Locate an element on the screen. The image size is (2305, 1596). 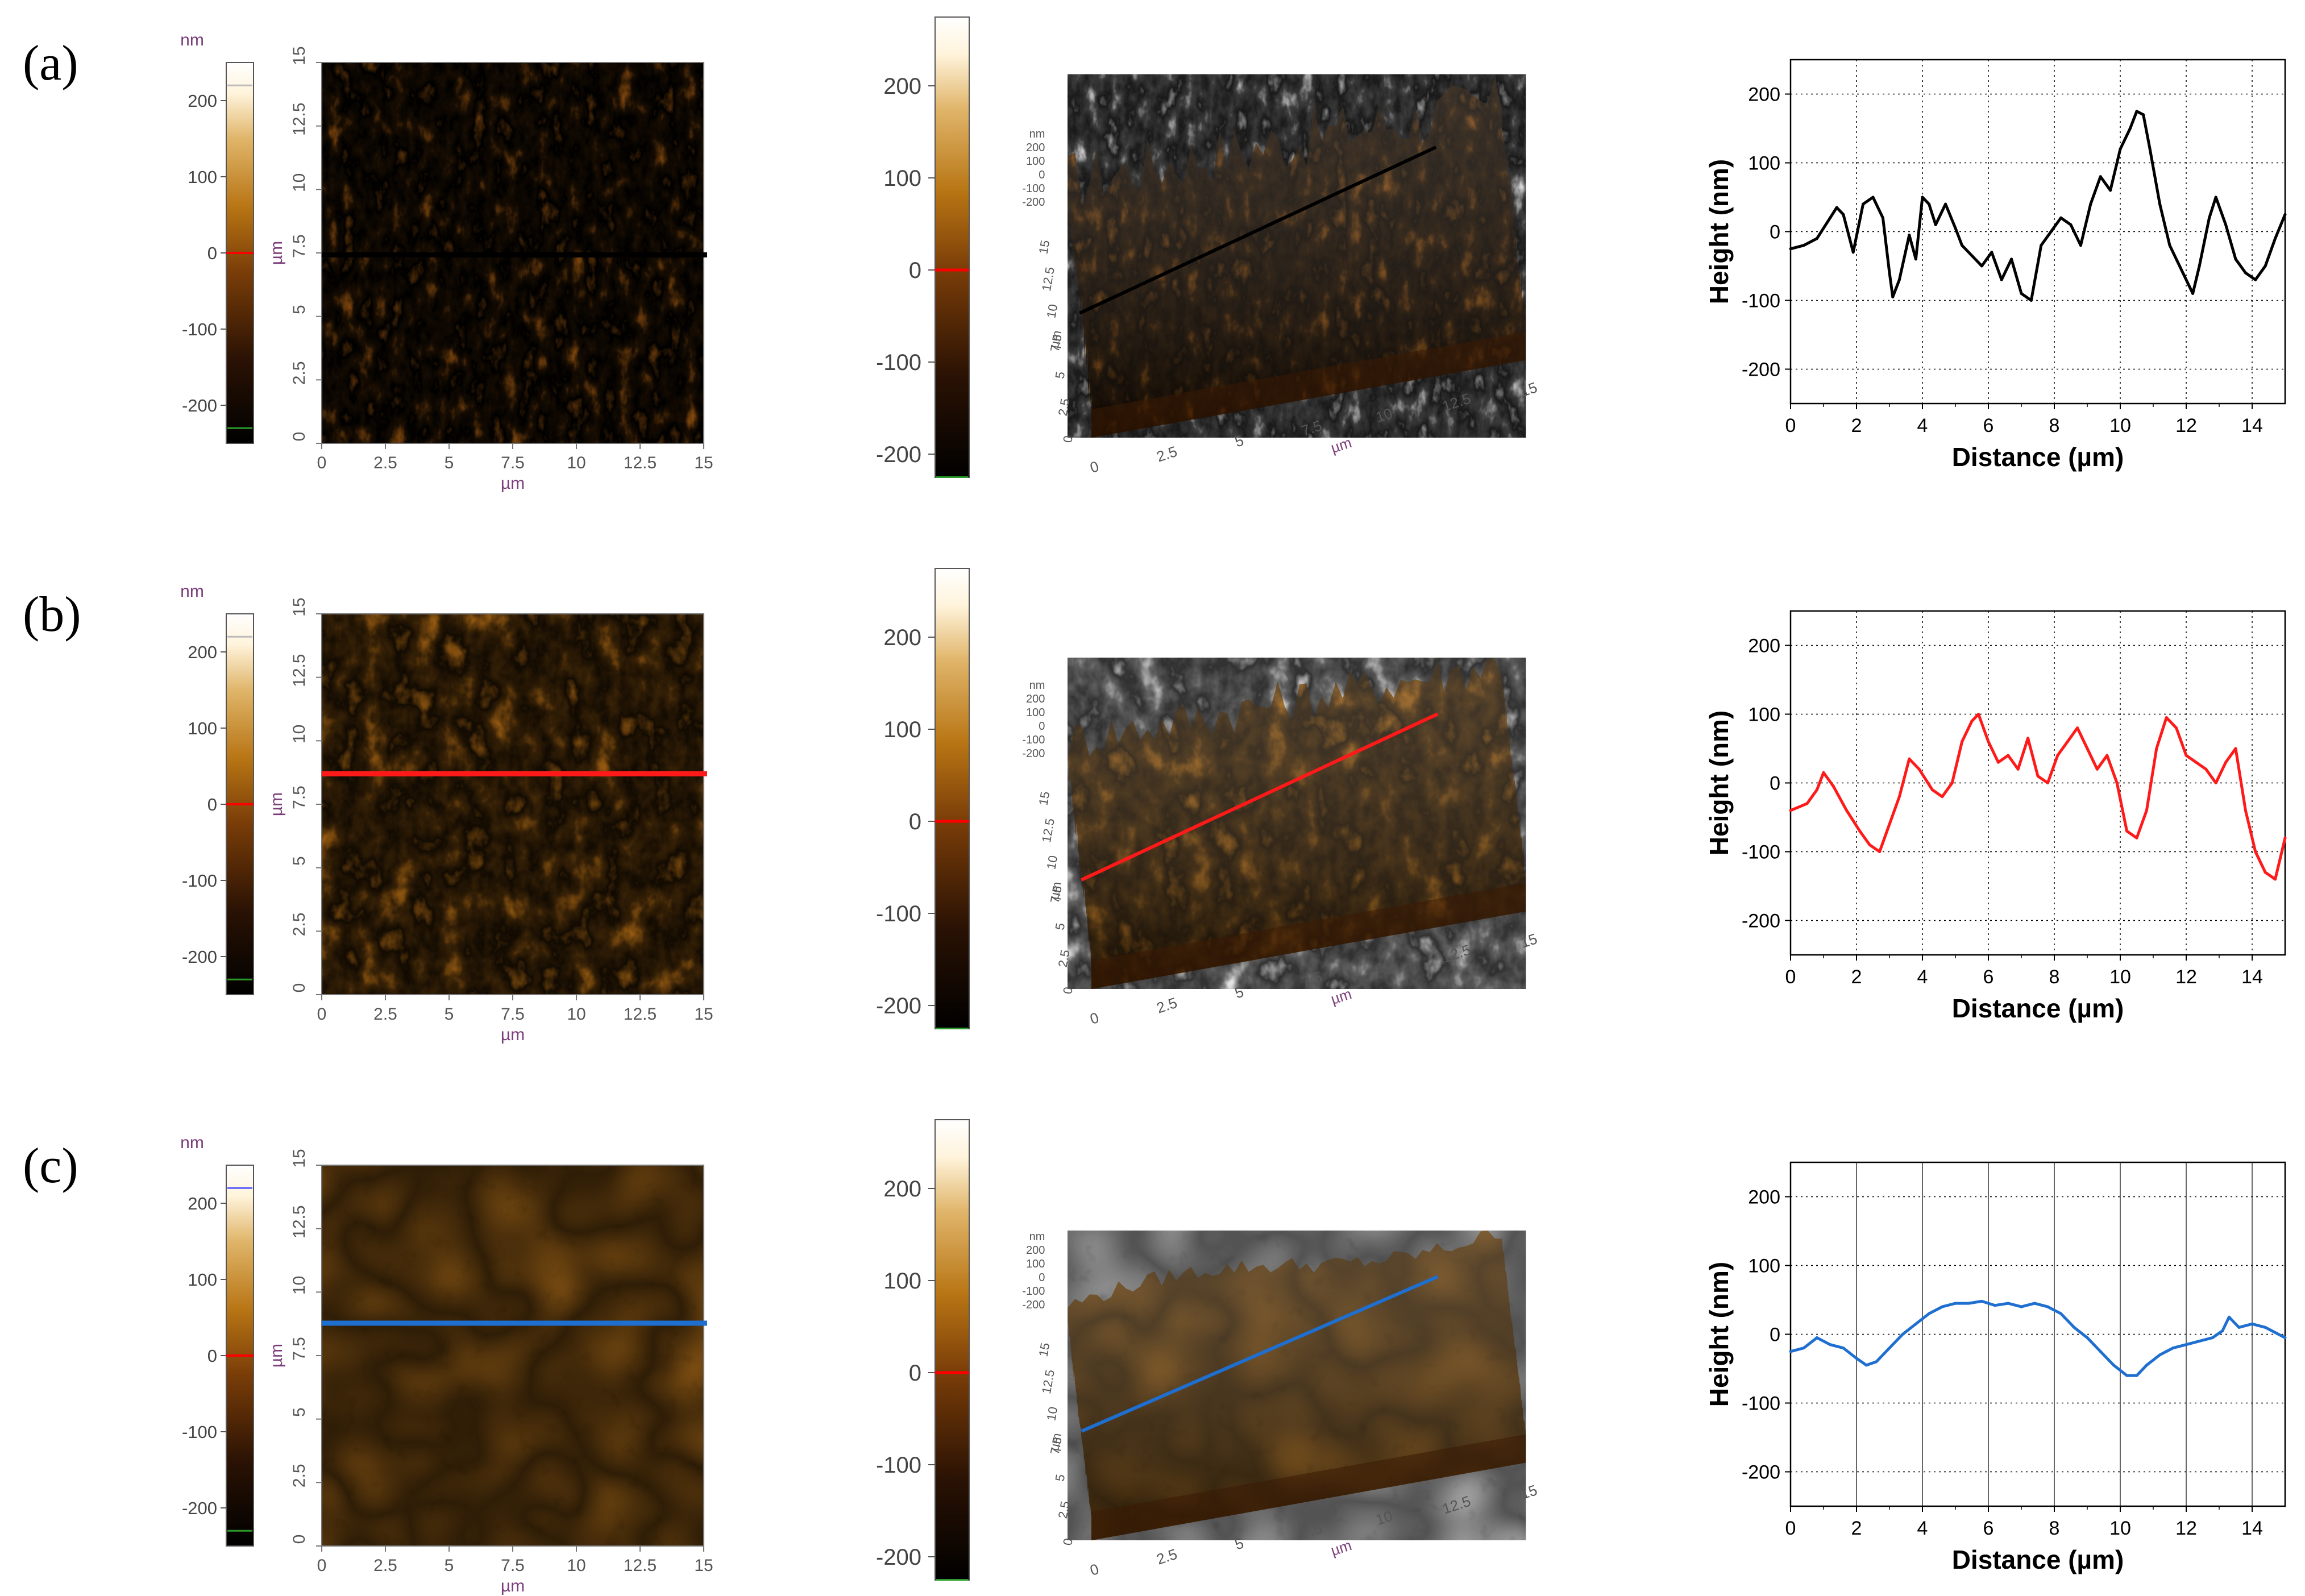
afm-3d-ytick-label: 7.5 is located at coordinates (1056, 894).